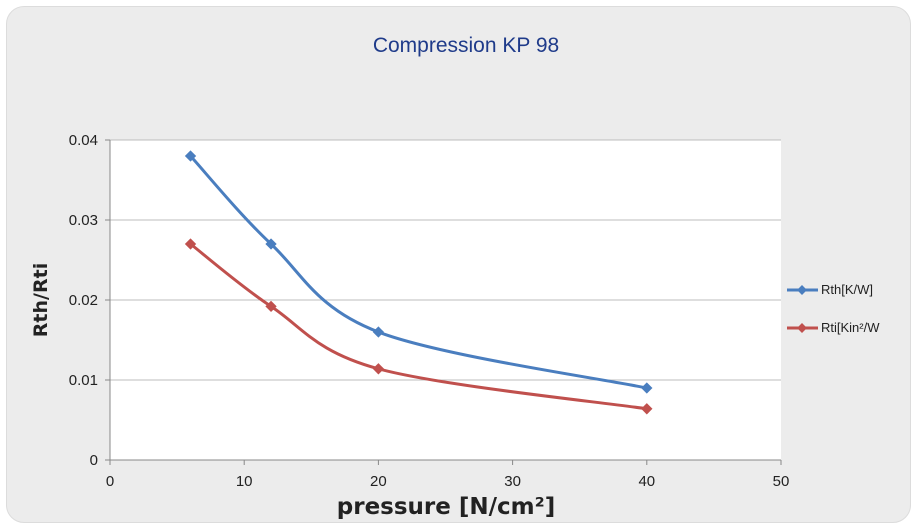 The image size is (919, 529). I want to click on legend-label-rti-kin-w: Rti[Kin²/W, so click(850, 327).